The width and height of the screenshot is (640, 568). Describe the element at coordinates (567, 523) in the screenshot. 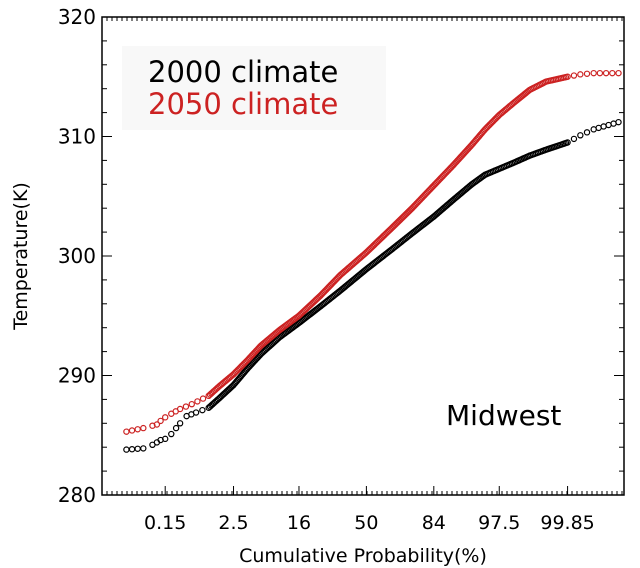

I see `x-tick-label: 99.85` at that location.